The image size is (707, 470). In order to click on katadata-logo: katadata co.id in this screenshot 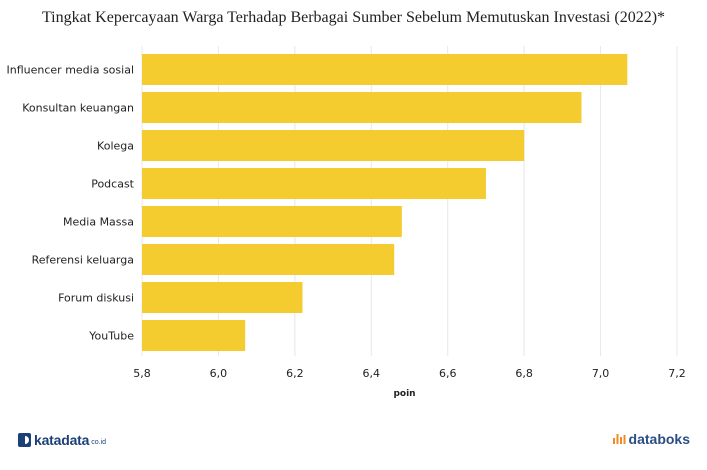, I will do `click(62, 440)`.